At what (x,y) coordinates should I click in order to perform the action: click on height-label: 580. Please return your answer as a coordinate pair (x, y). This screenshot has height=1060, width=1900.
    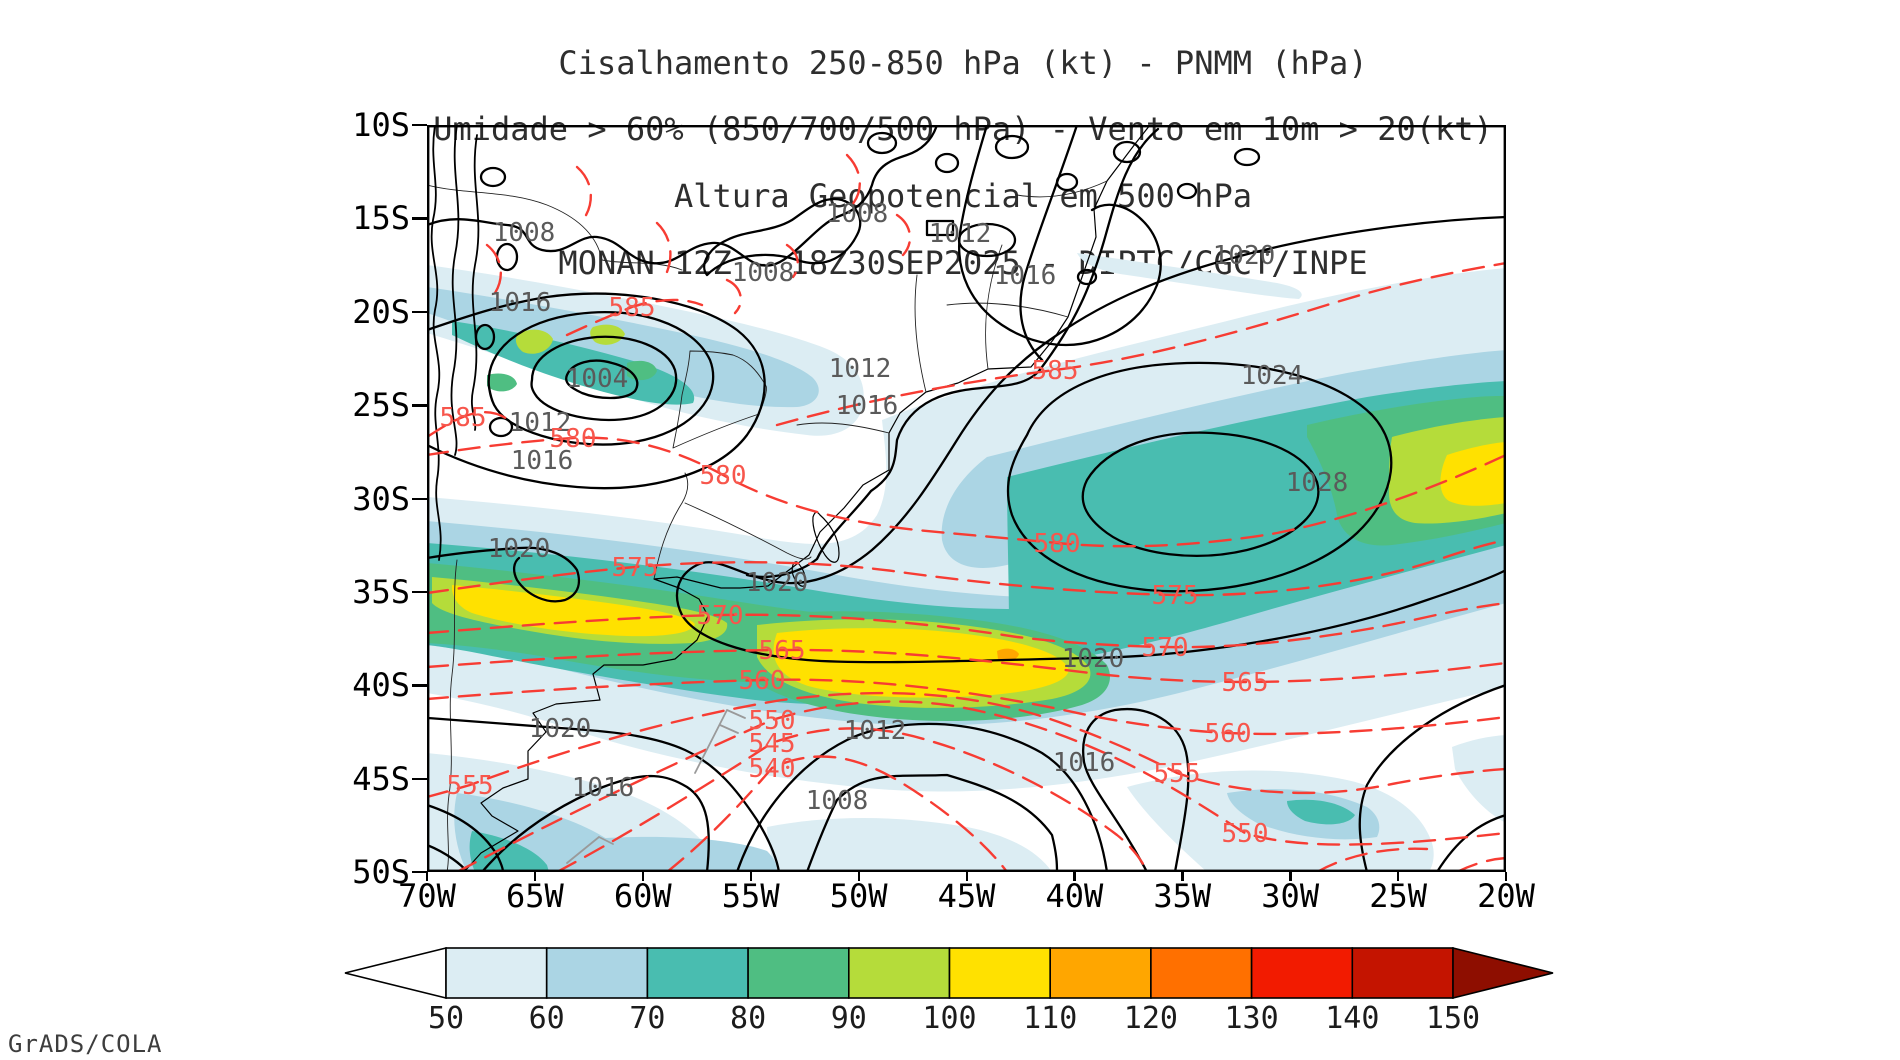
    Looking at the image, I should click on (573, 439).